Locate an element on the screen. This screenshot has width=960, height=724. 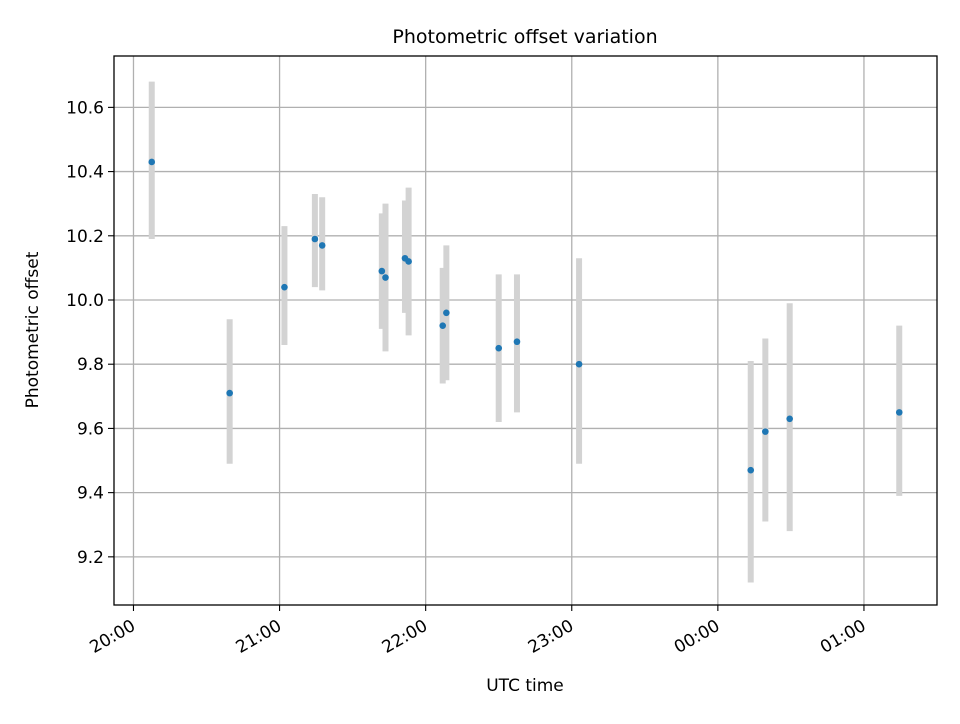
y-axis-label: Photometric offset is located at coordinates (33, 329).